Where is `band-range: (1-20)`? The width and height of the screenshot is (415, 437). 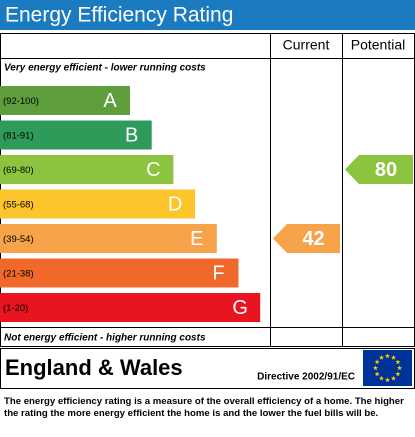 band-range: (1-20) is located at coordinates (15, 308).